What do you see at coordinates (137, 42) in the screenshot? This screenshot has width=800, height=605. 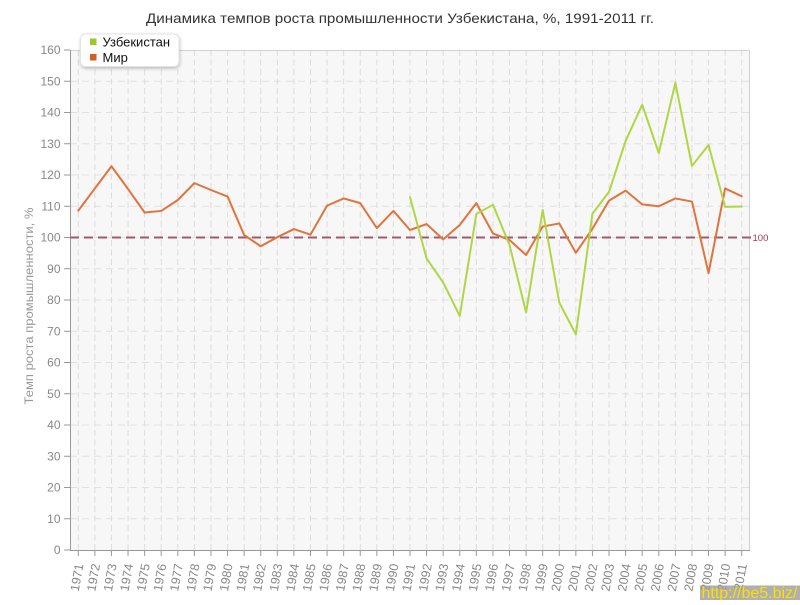 I see `svg-text: Узбекистан` at bounding box center [137, 42].